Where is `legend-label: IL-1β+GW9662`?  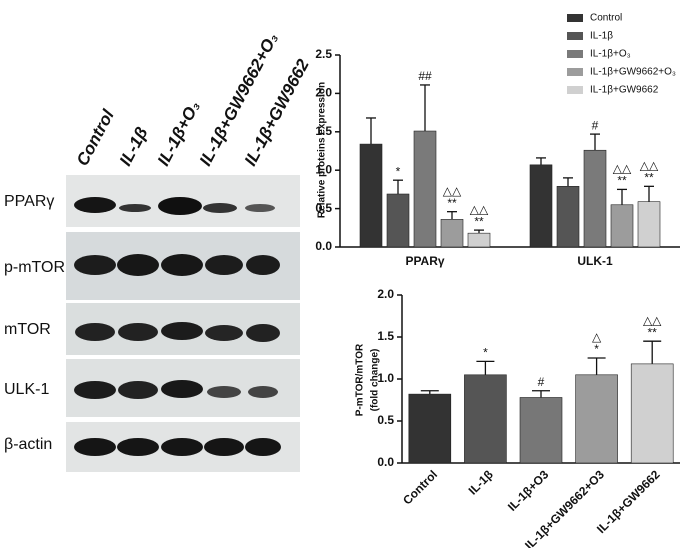 legend-label: IL-1β+GW9662 is located at coordinates (624, 90).